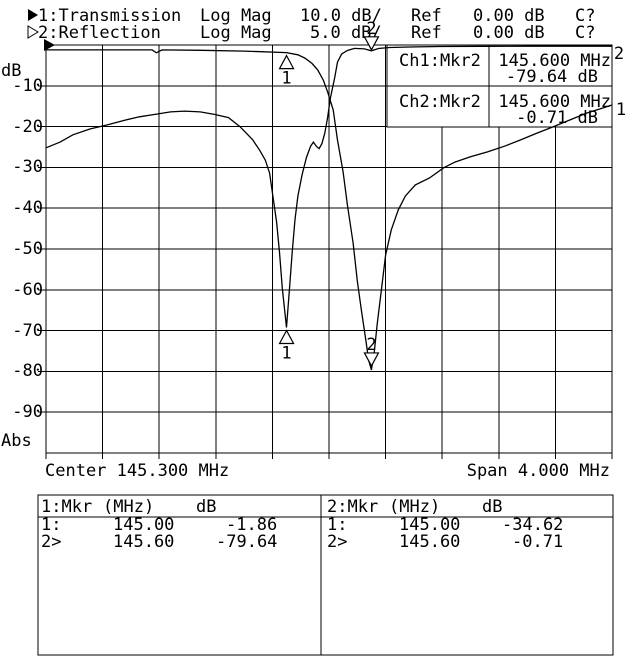 The width and height of the screenshot is (640, 659). Describe the element at coordinates (143, 525) in the screenshot. I see `table1-row1-freq: 145.00` at that location.